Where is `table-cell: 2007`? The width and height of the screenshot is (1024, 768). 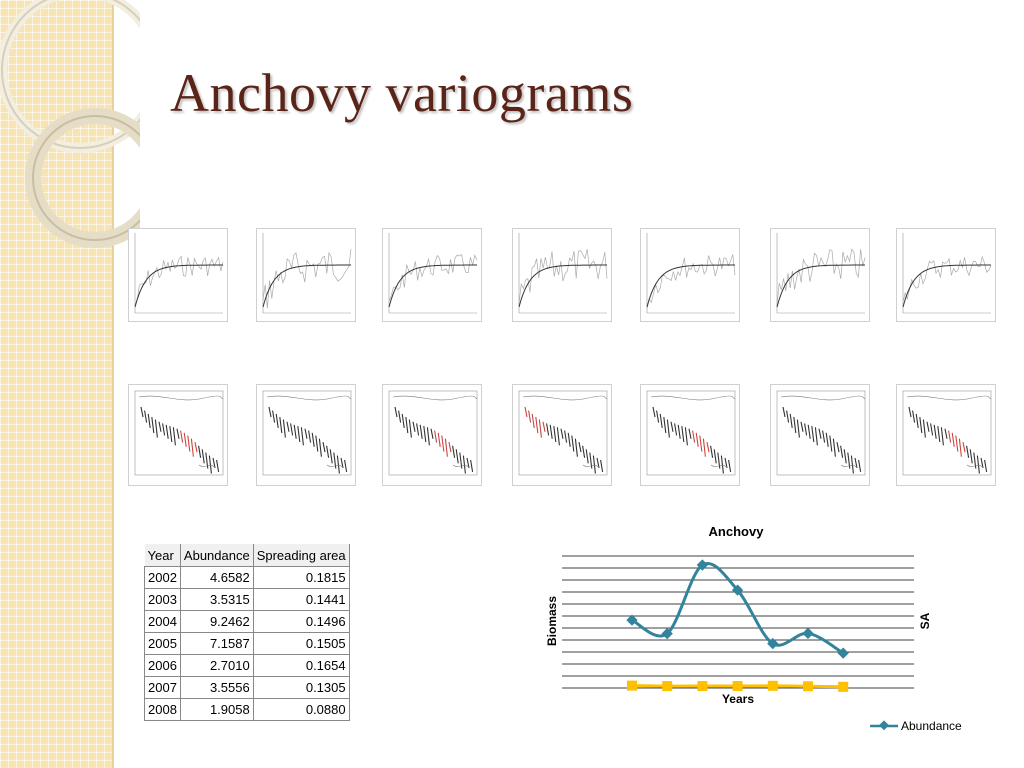
table-cell: 2007 is located at coordinates (162, 687).